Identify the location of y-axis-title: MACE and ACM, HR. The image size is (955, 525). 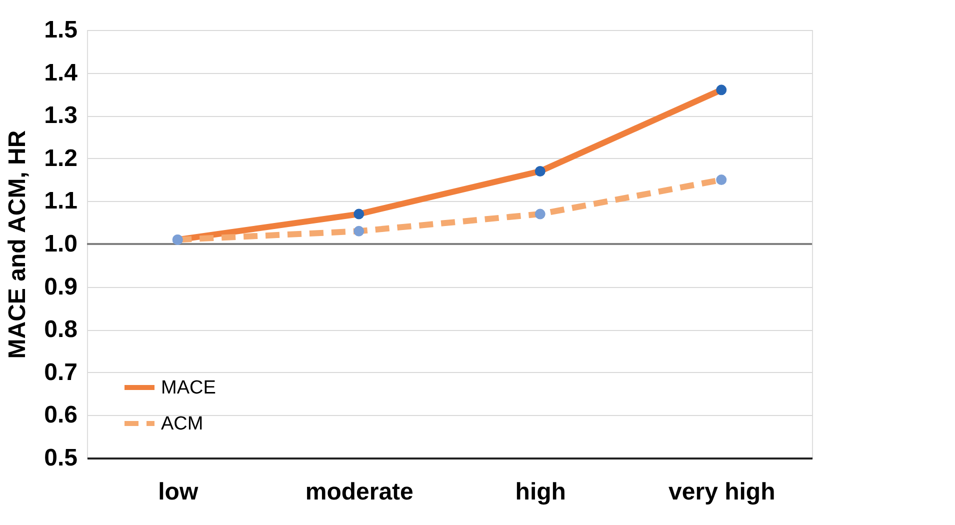
(18, 244).